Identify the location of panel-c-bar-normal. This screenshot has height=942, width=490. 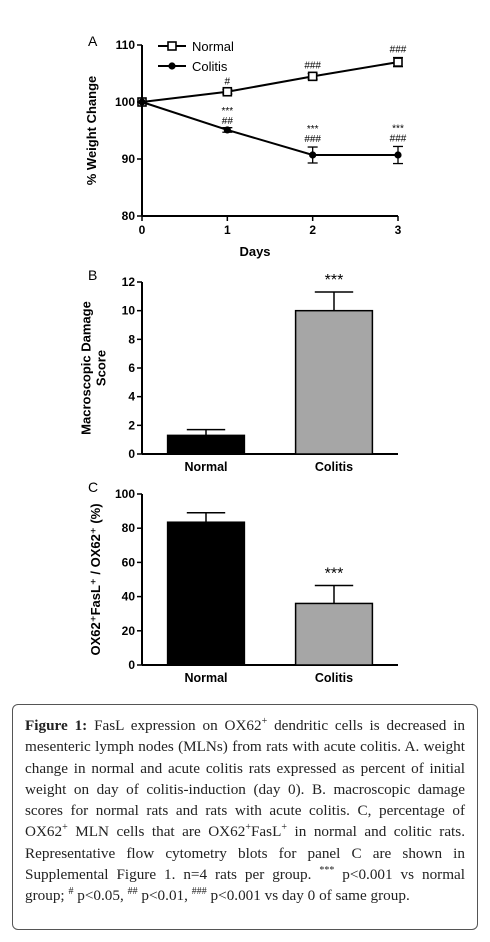
(206, 593).